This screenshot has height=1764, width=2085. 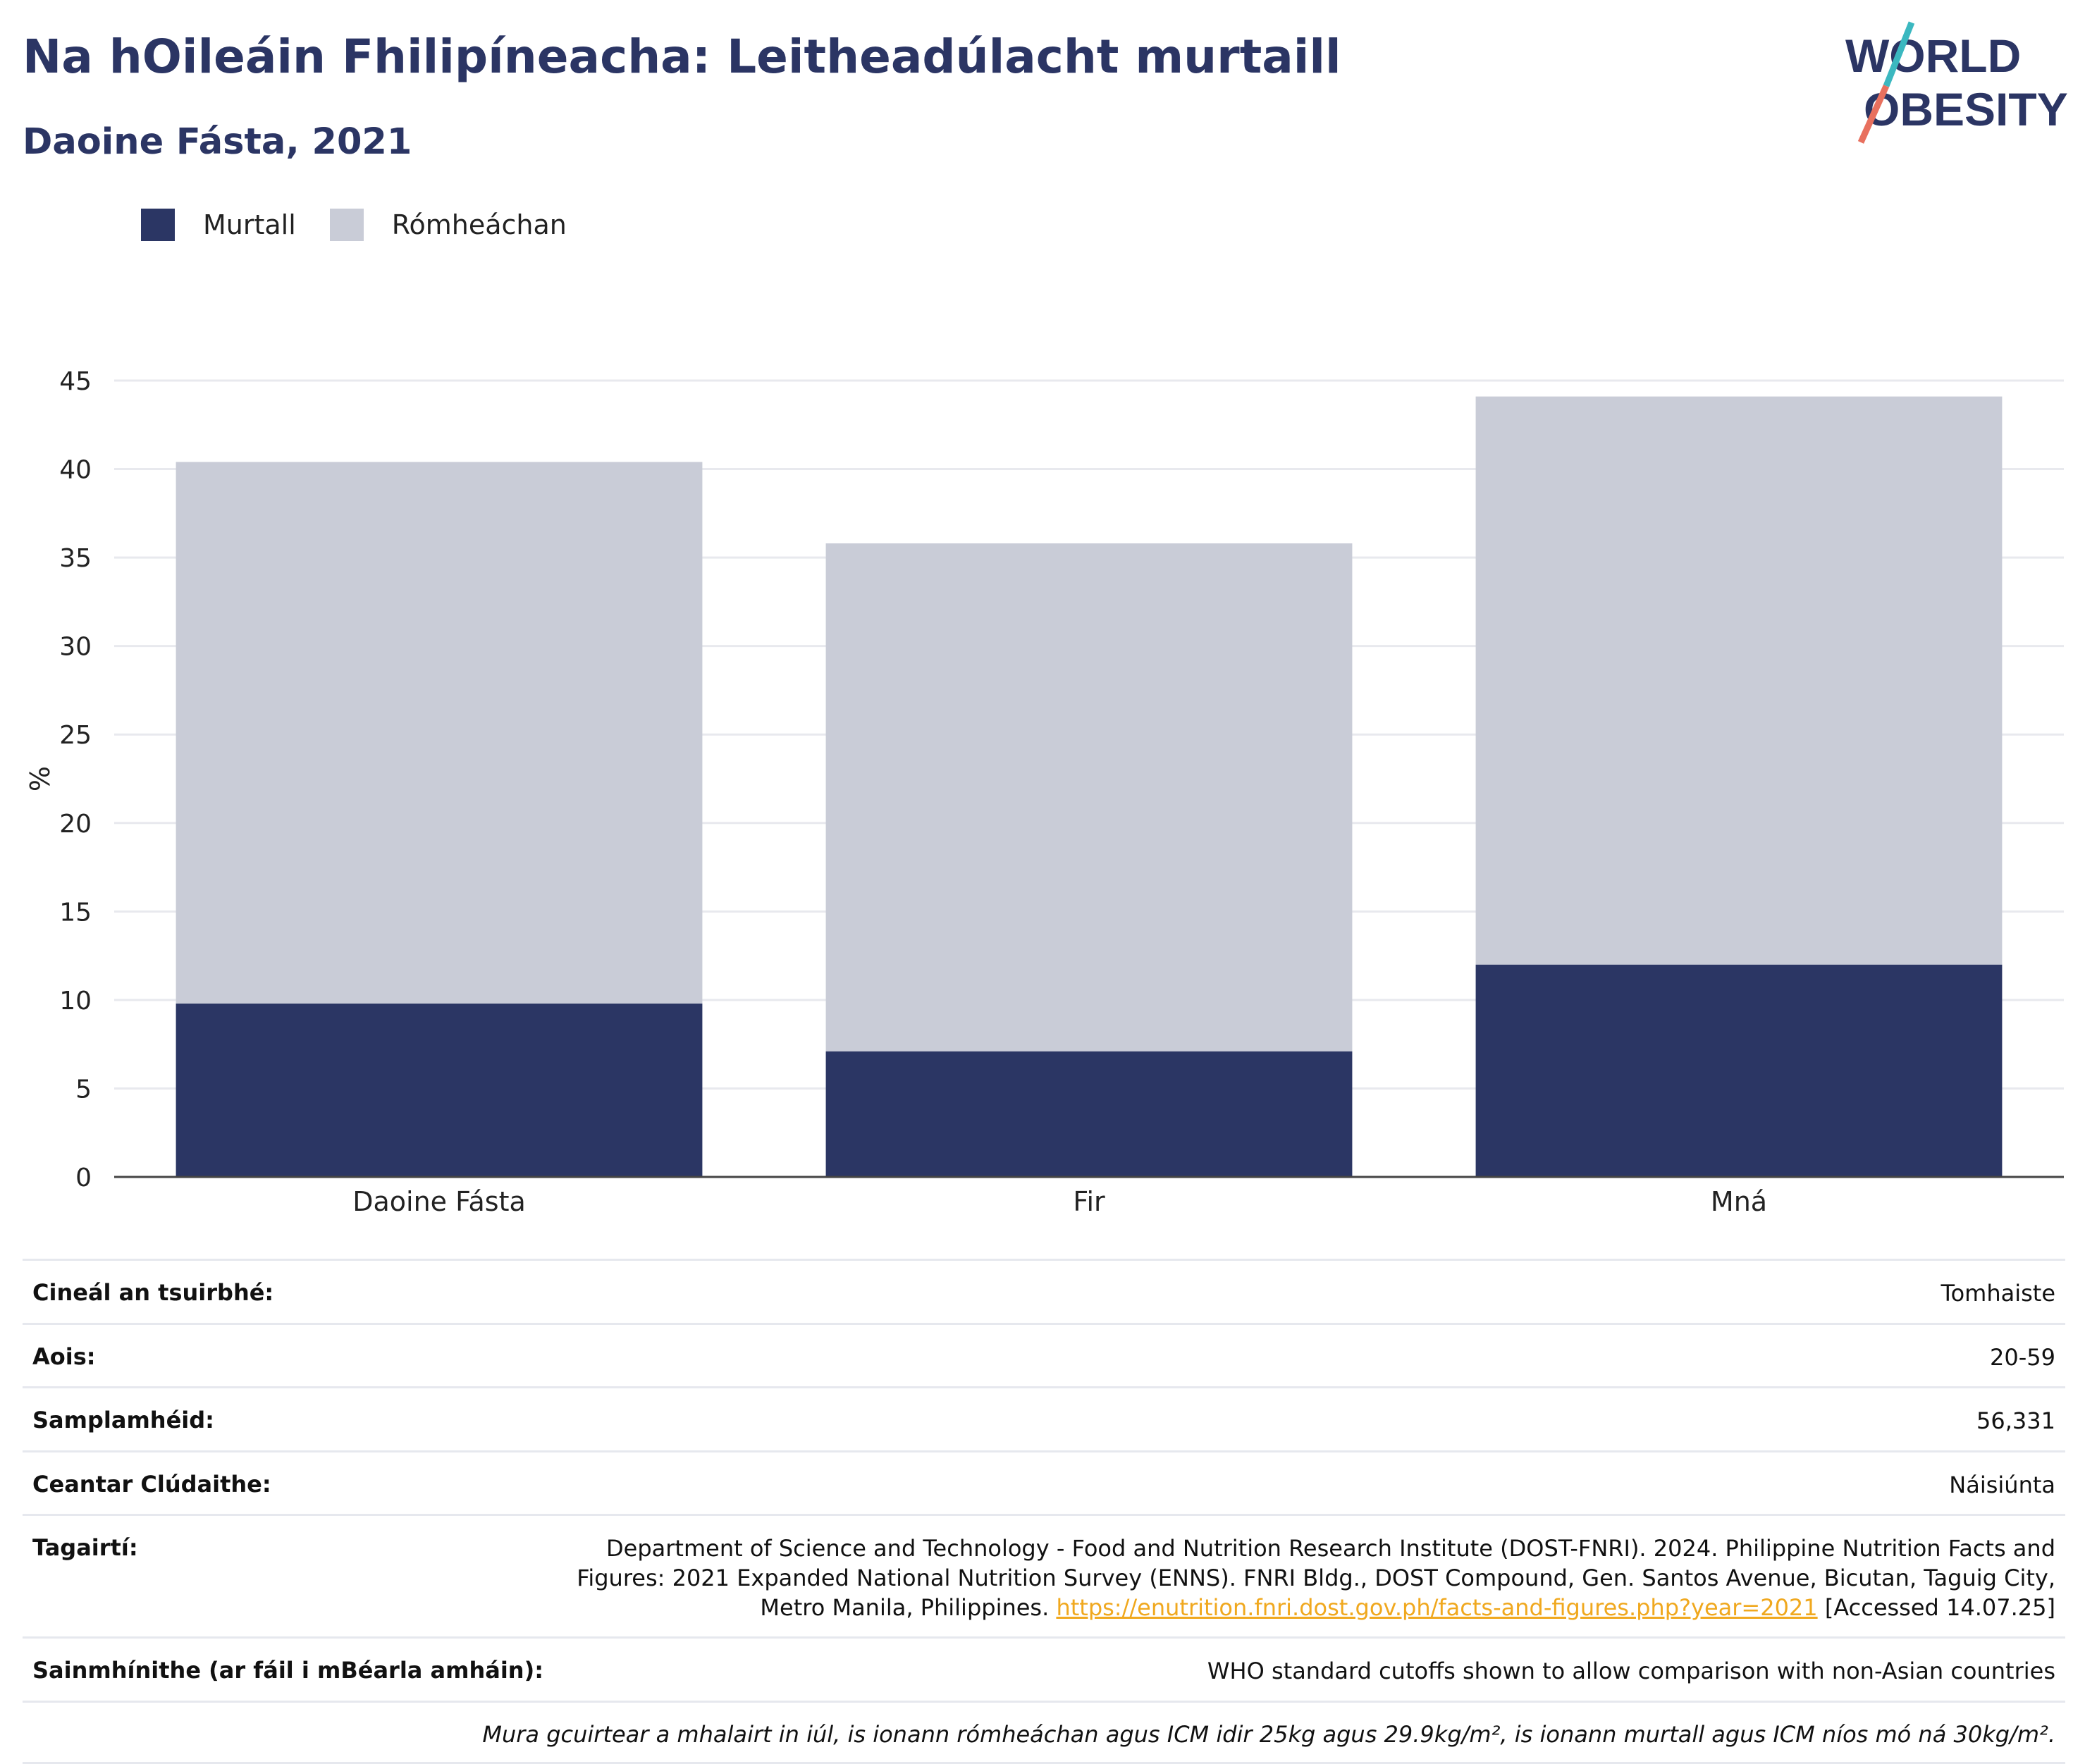 What do you see at coordinates (346, 225) in the screenshot?
I see `legend-swatch-overweight` at bounding box center [346, 225].